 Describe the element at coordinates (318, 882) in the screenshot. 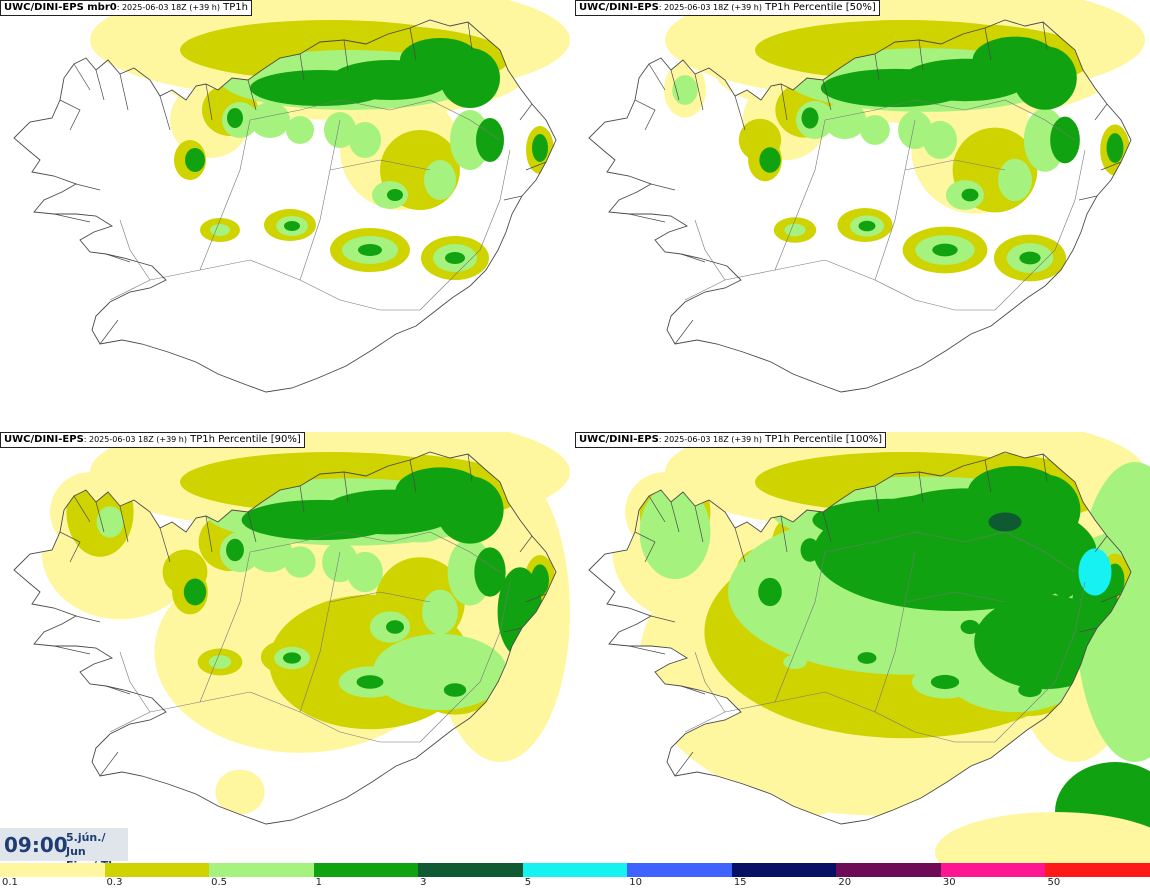

I see `legend-label: 1` at that location.